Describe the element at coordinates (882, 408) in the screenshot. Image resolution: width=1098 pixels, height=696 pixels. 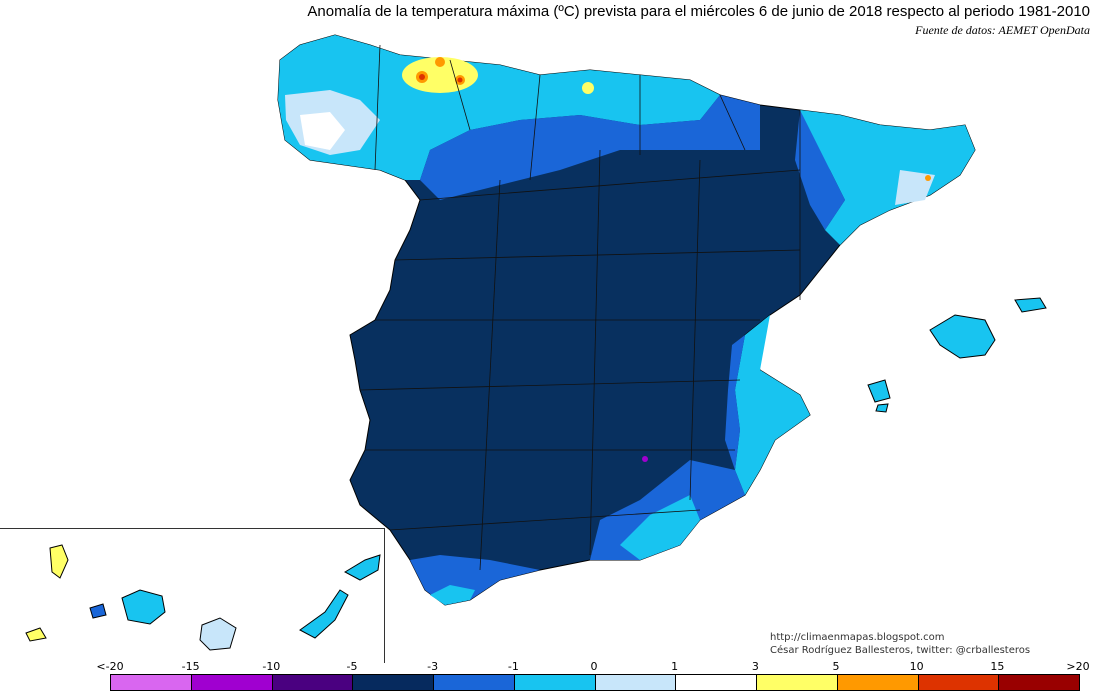
I see `formentera-island` at that location.